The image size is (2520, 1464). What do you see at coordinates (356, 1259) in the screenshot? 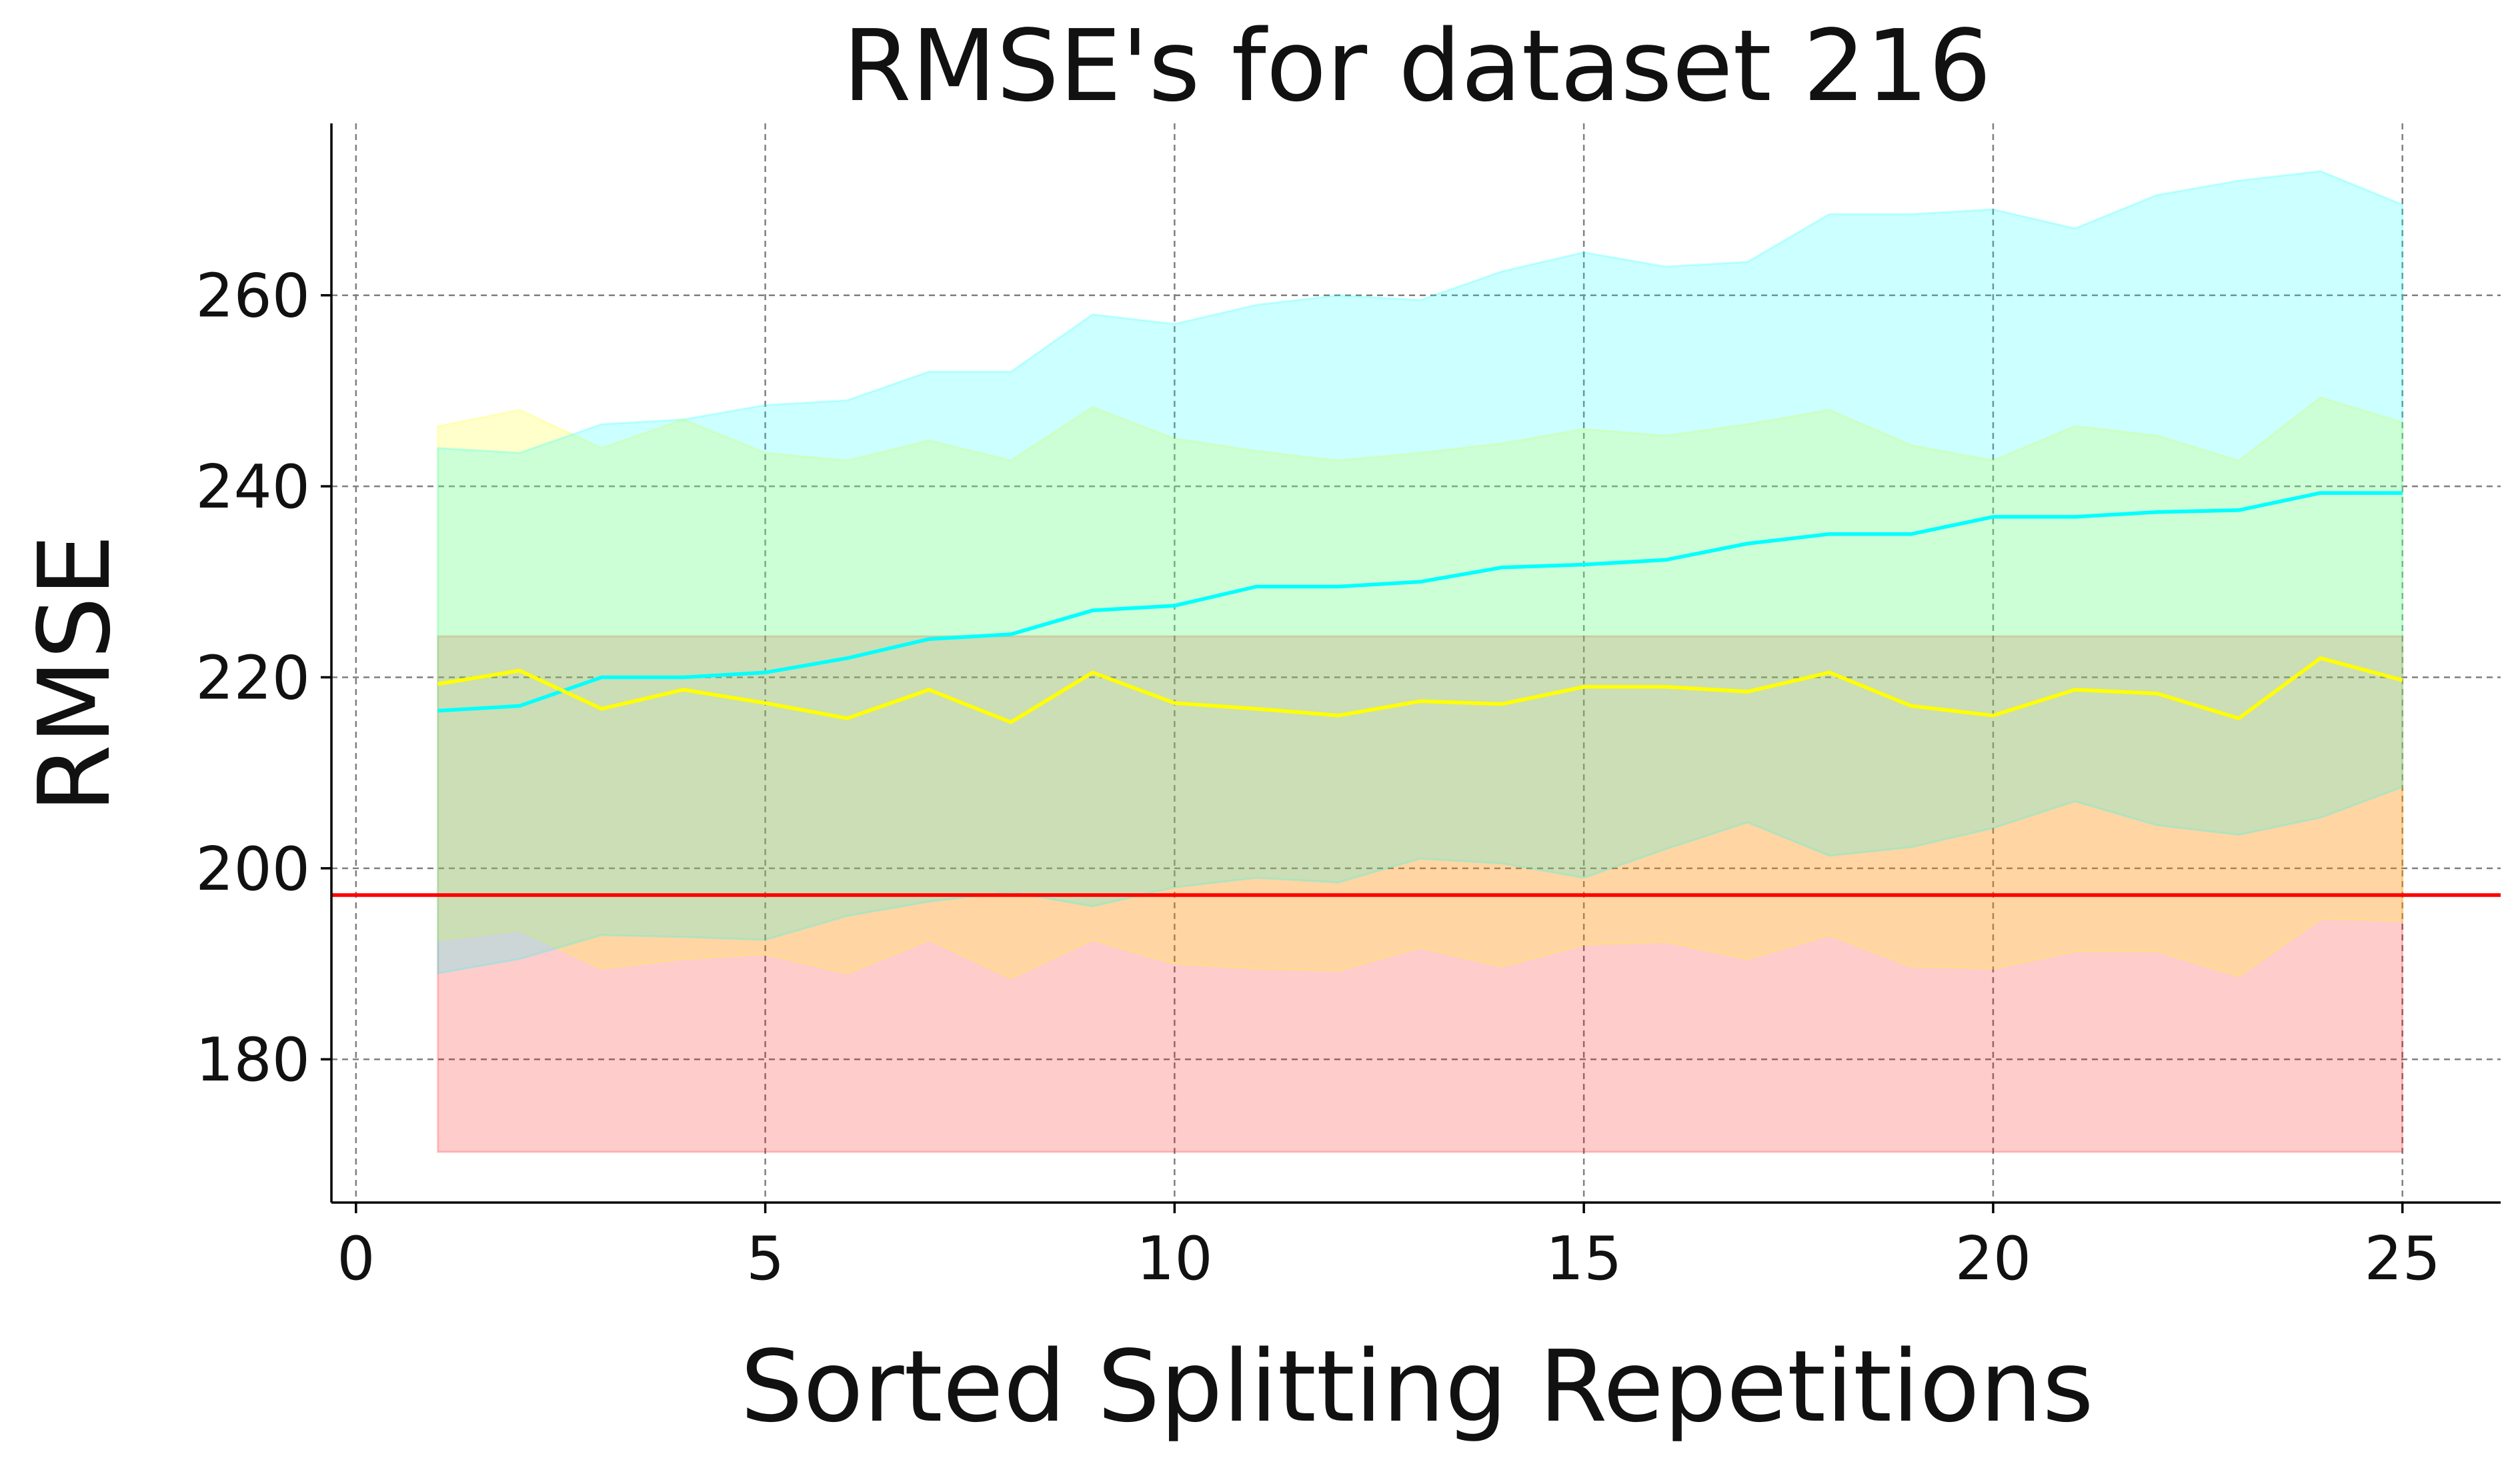
I see `x-tick-label: 0` at bounding box center [356, 1259].